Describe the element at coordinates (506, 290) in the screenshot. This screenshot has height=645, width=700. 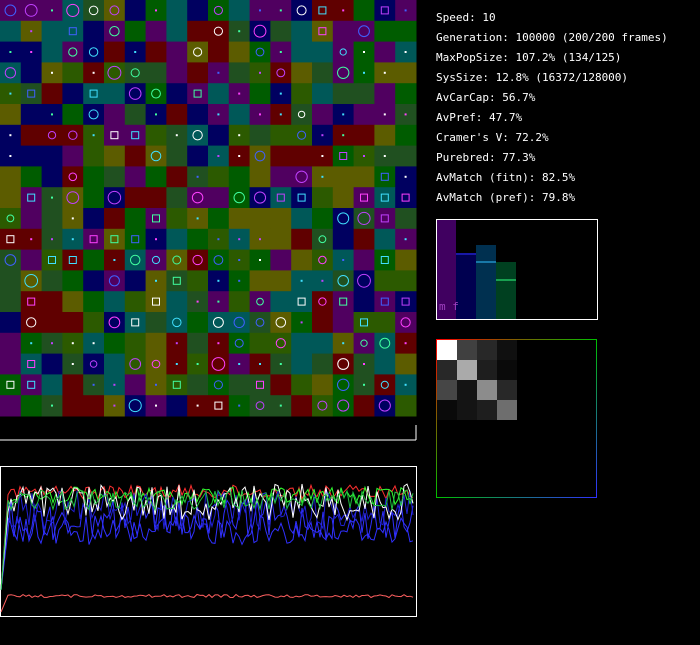
I see `hist-bar` at that location.